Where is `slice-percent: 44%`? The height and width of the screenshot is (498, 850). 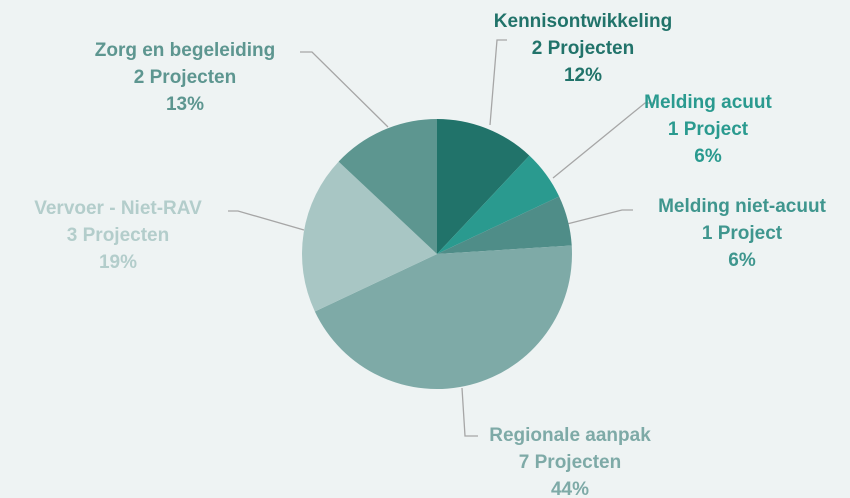 slice-percent: 44% is located at coordinates (570, 488).